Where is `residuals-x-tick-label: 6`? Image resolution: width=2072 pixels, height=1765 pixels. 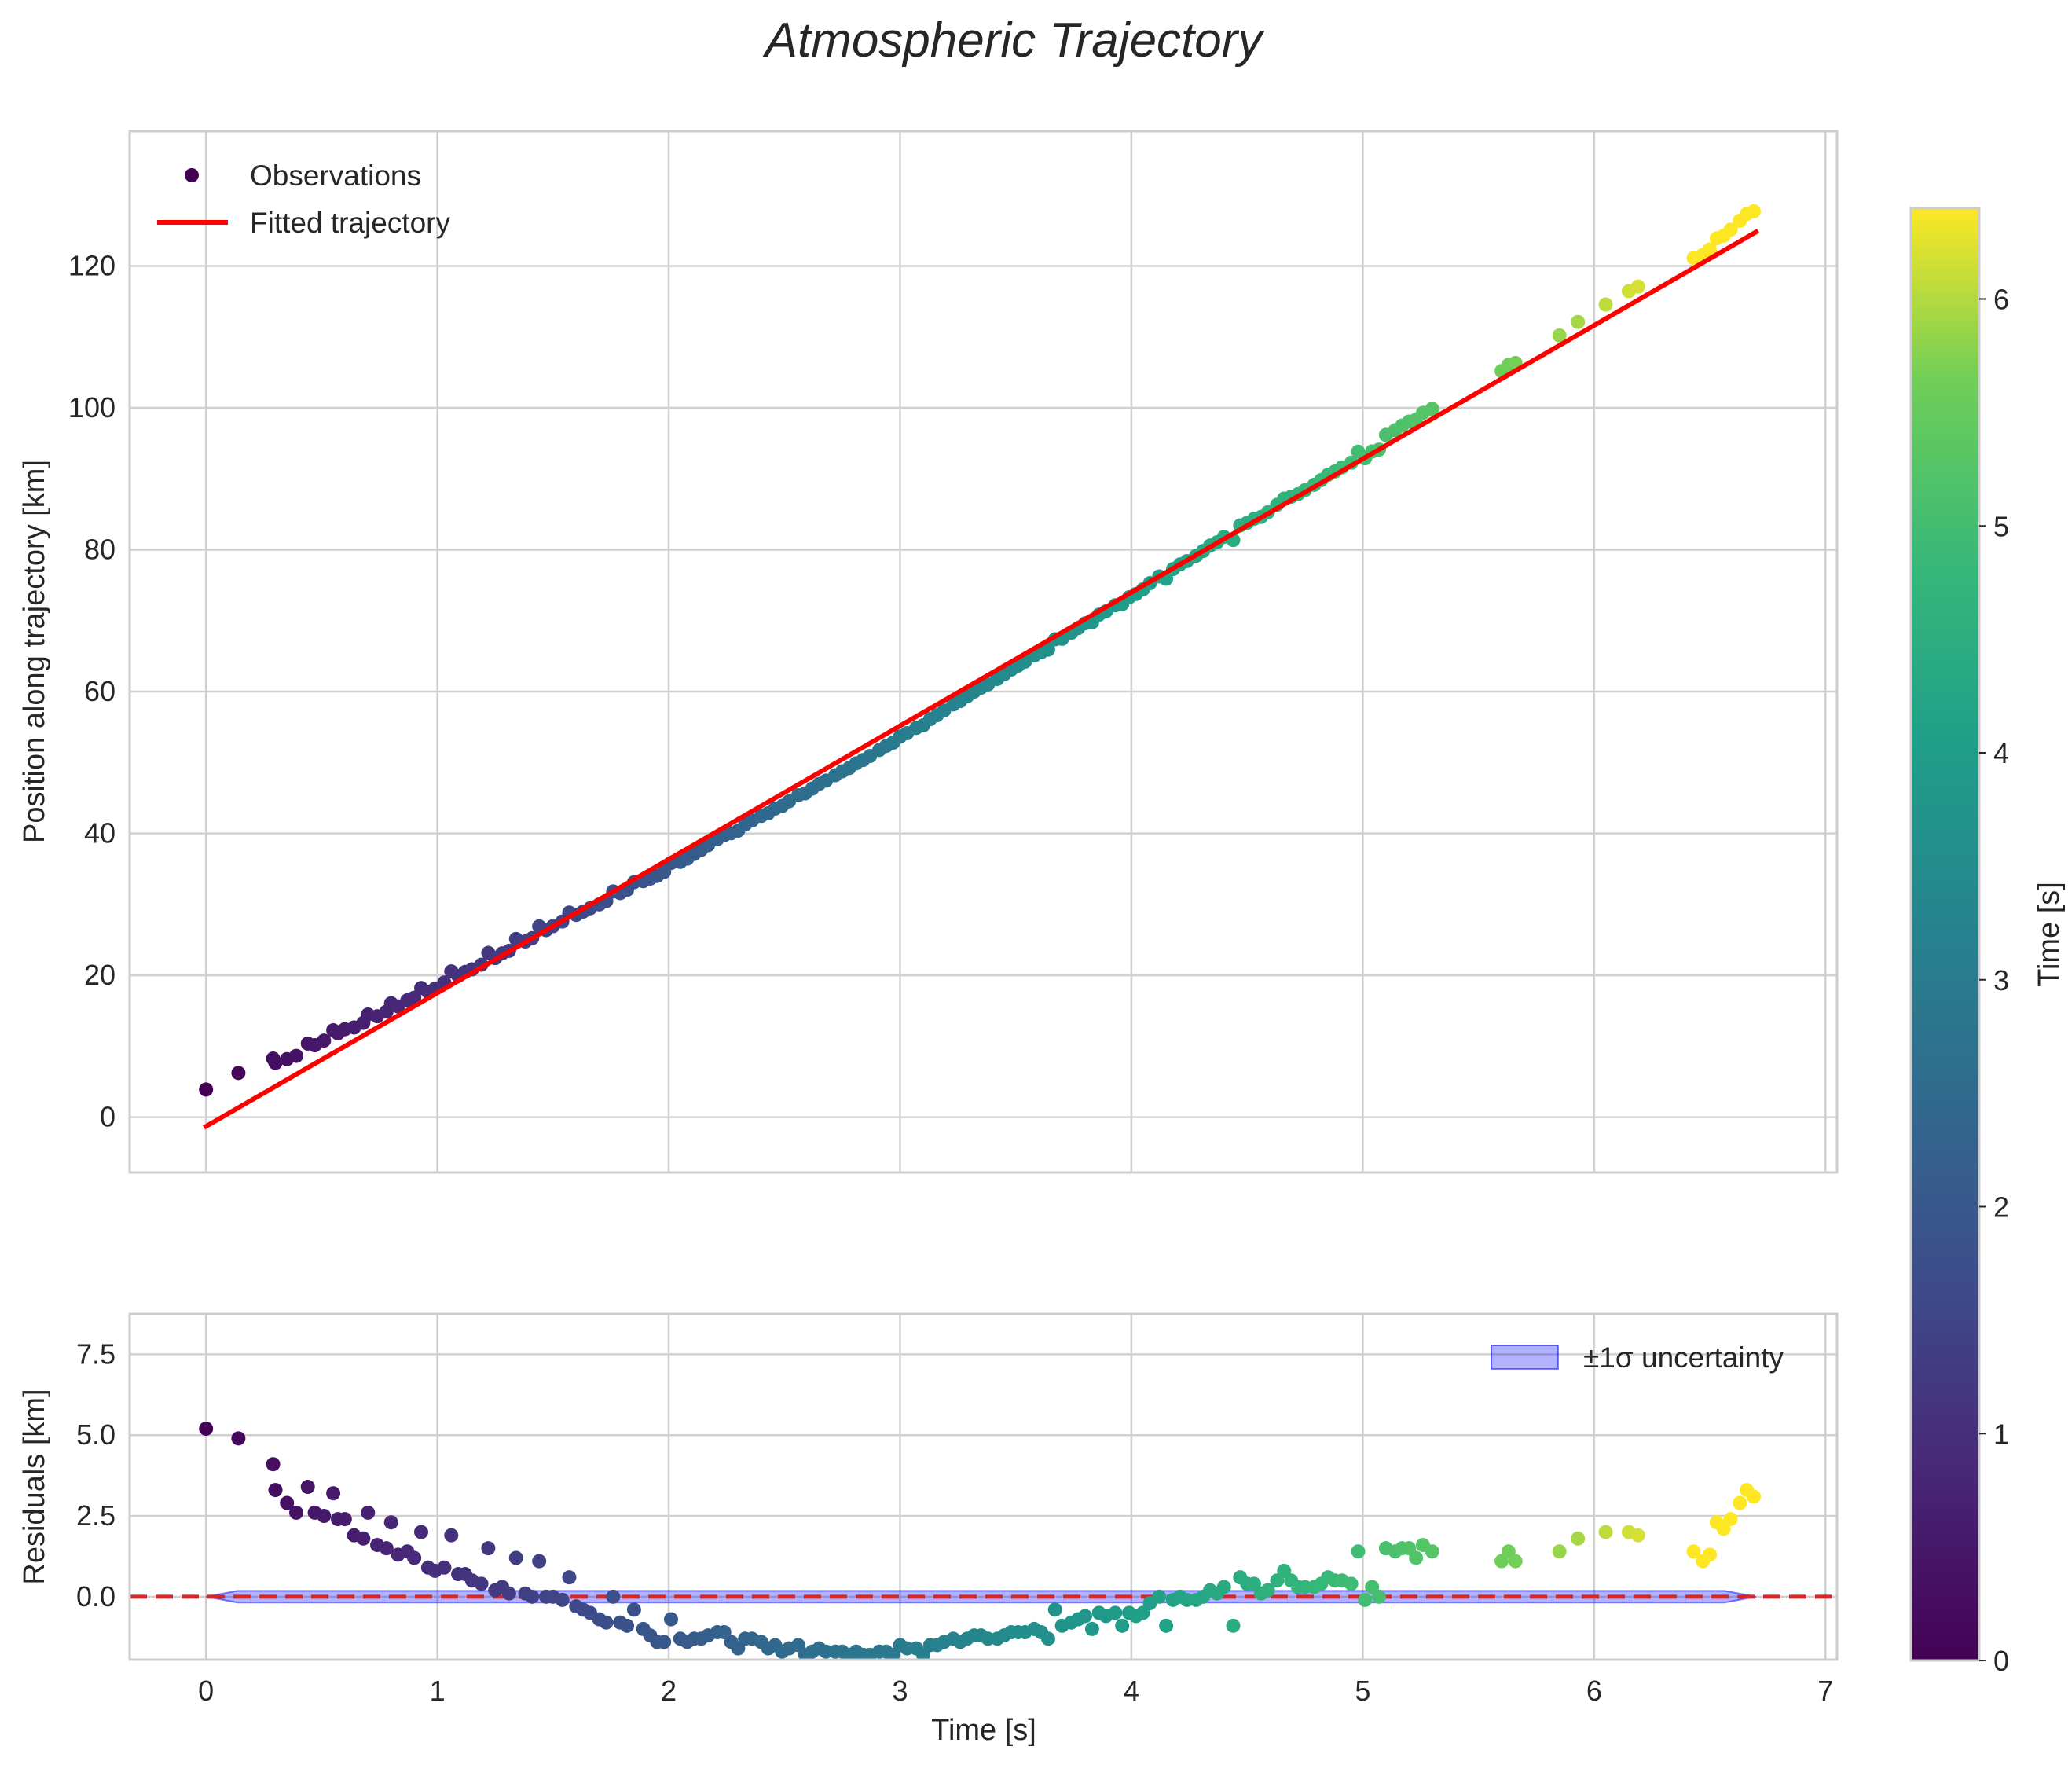 residuals-x-tick-label: 6 is located at coordinates (1594, 1691).